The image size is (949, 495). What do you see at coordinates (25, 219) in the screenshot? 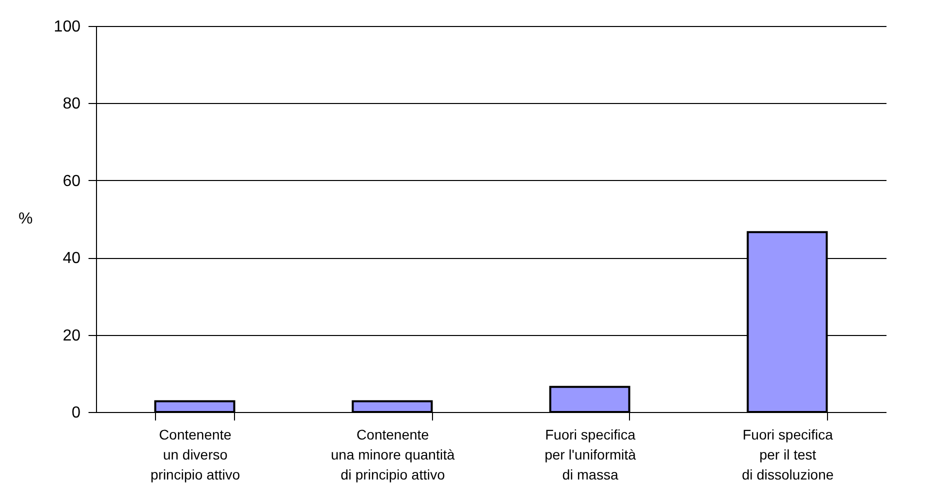
I see `y-axis-title: %` at bounding box center [25, 219].